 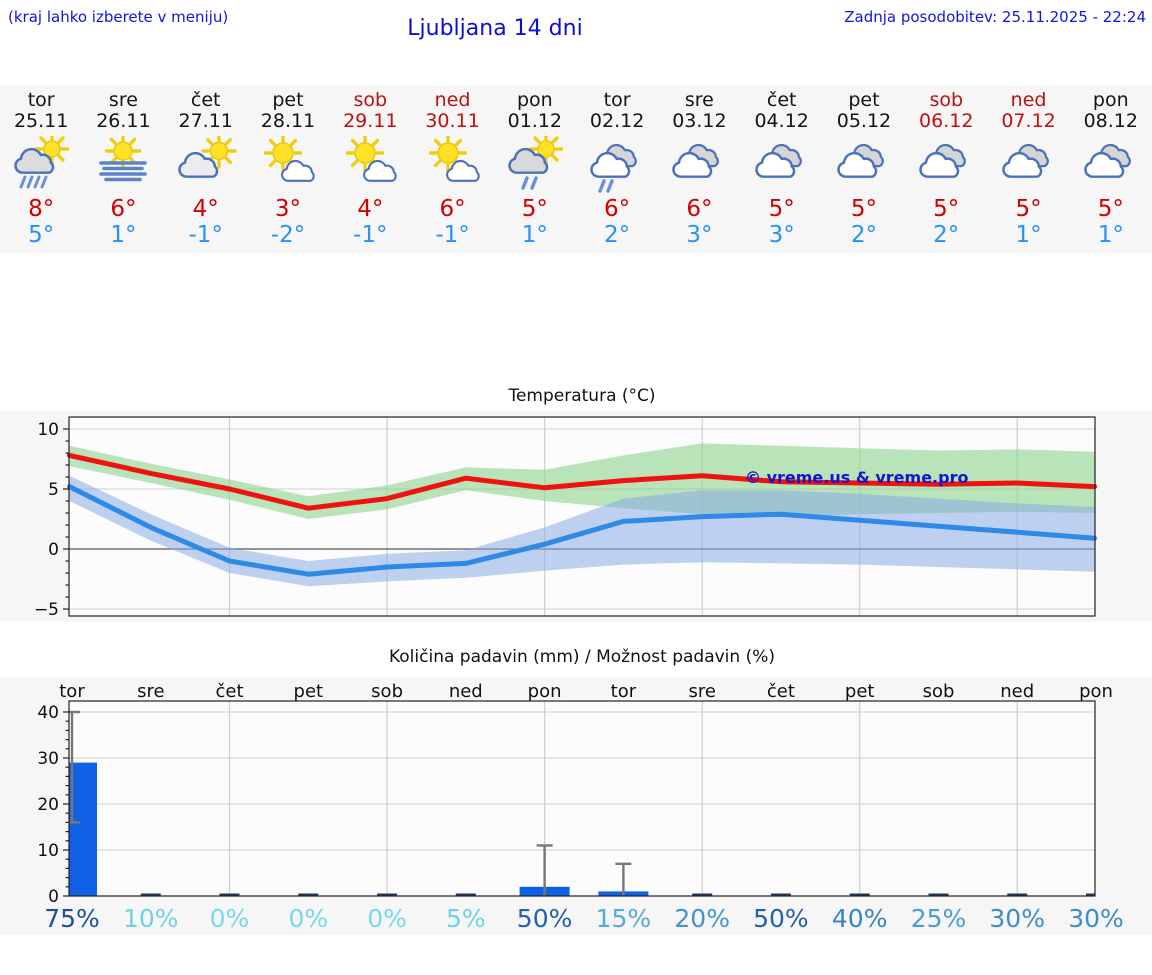 What do you see at coordinates (617, 121) in the screenshot?
I see `day-date: 02.12` at bounding box center [617, 121].